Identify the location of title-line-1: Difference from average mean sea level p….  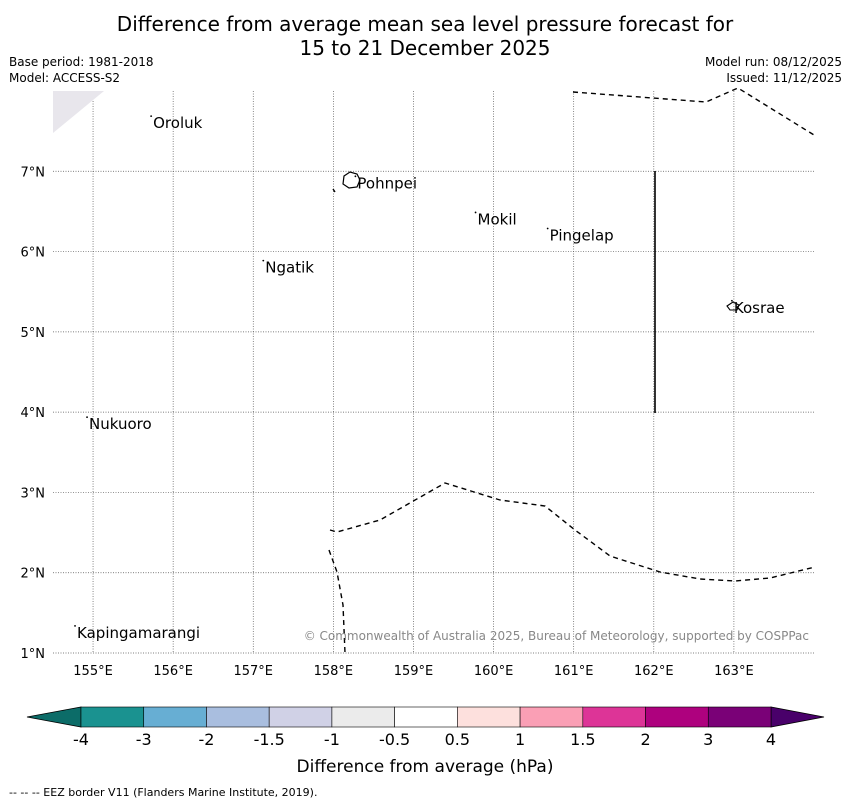
(425, 24).